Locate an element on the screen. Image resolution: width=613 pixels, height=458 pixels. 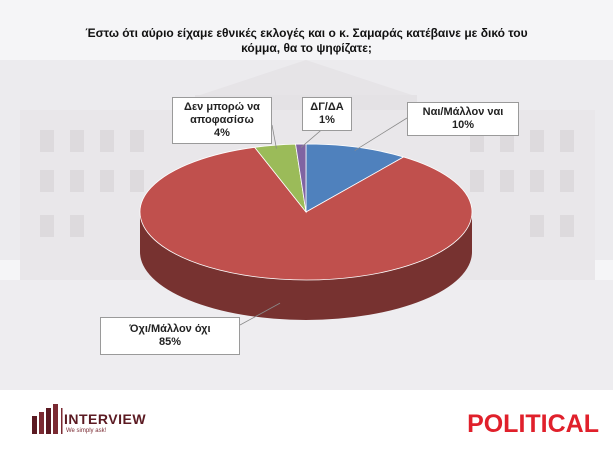
slice-side-no is located at coordinates (306, 266).